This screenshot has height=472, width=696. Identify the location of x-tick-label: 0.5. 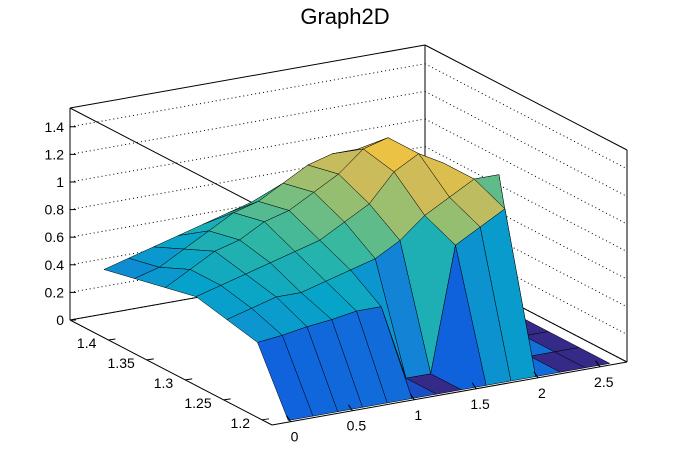
(357, 426).